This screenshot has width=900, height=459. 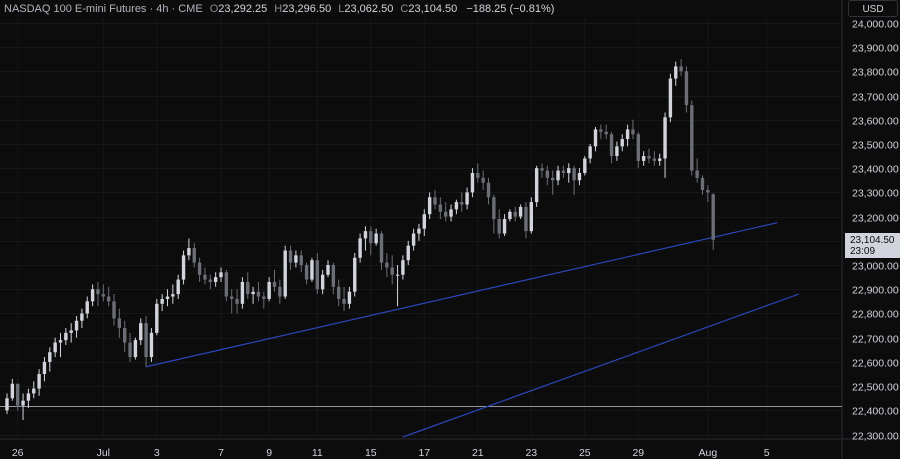 I want to click on time-tick-label: 5, so click(x=767, y=453).